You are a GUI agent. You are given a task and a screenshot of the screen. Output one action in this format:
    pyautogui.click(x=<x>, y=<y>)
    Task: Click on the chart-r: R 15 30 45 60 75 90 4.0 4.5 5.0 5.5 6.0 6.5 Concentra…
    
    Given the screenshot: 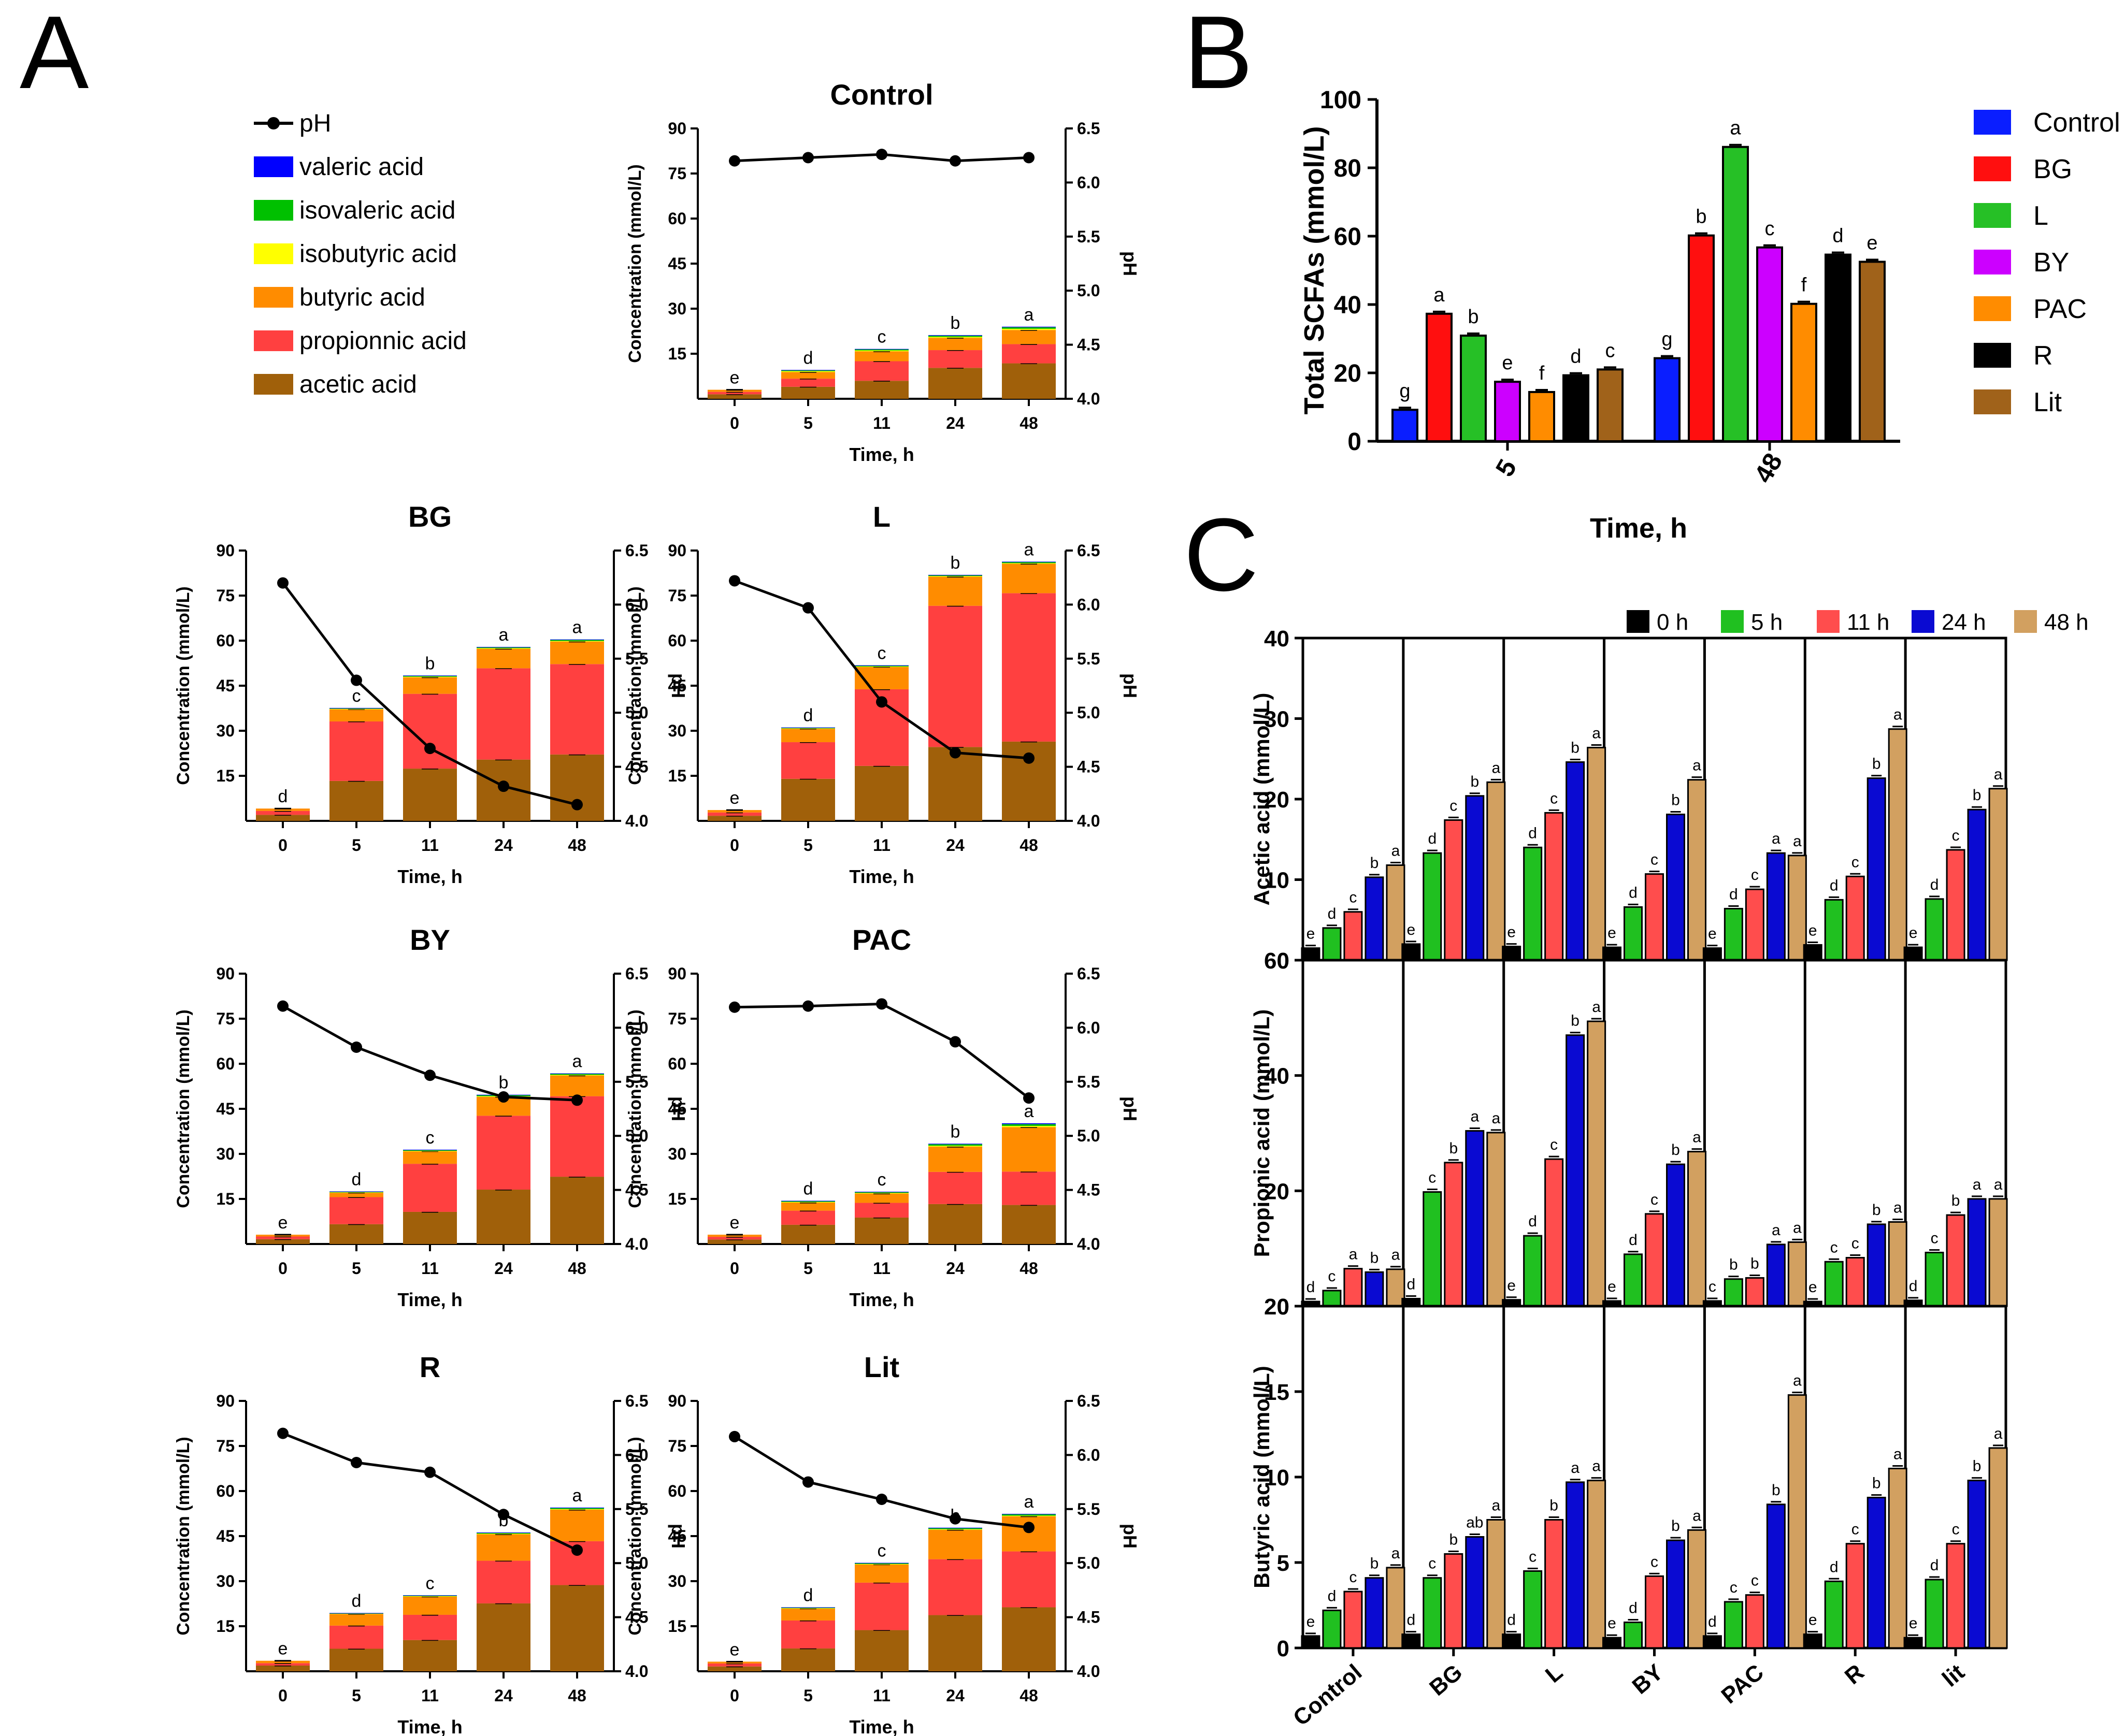 What is the action you would take?
    pyautogui.click(x=431, y=1543)
    